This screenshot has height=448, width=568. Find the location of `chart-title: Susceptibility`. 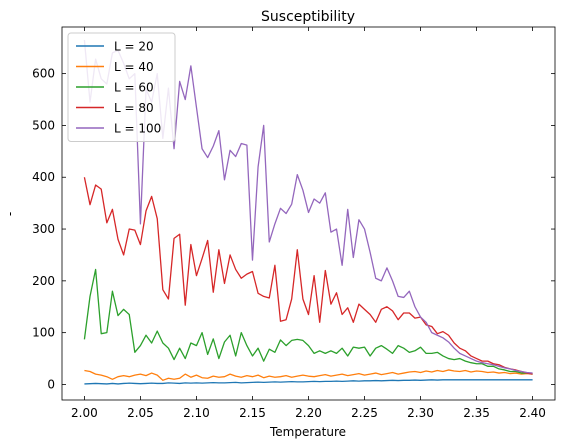

chart-title: Susceptibility is located at coordinates (308, 17).